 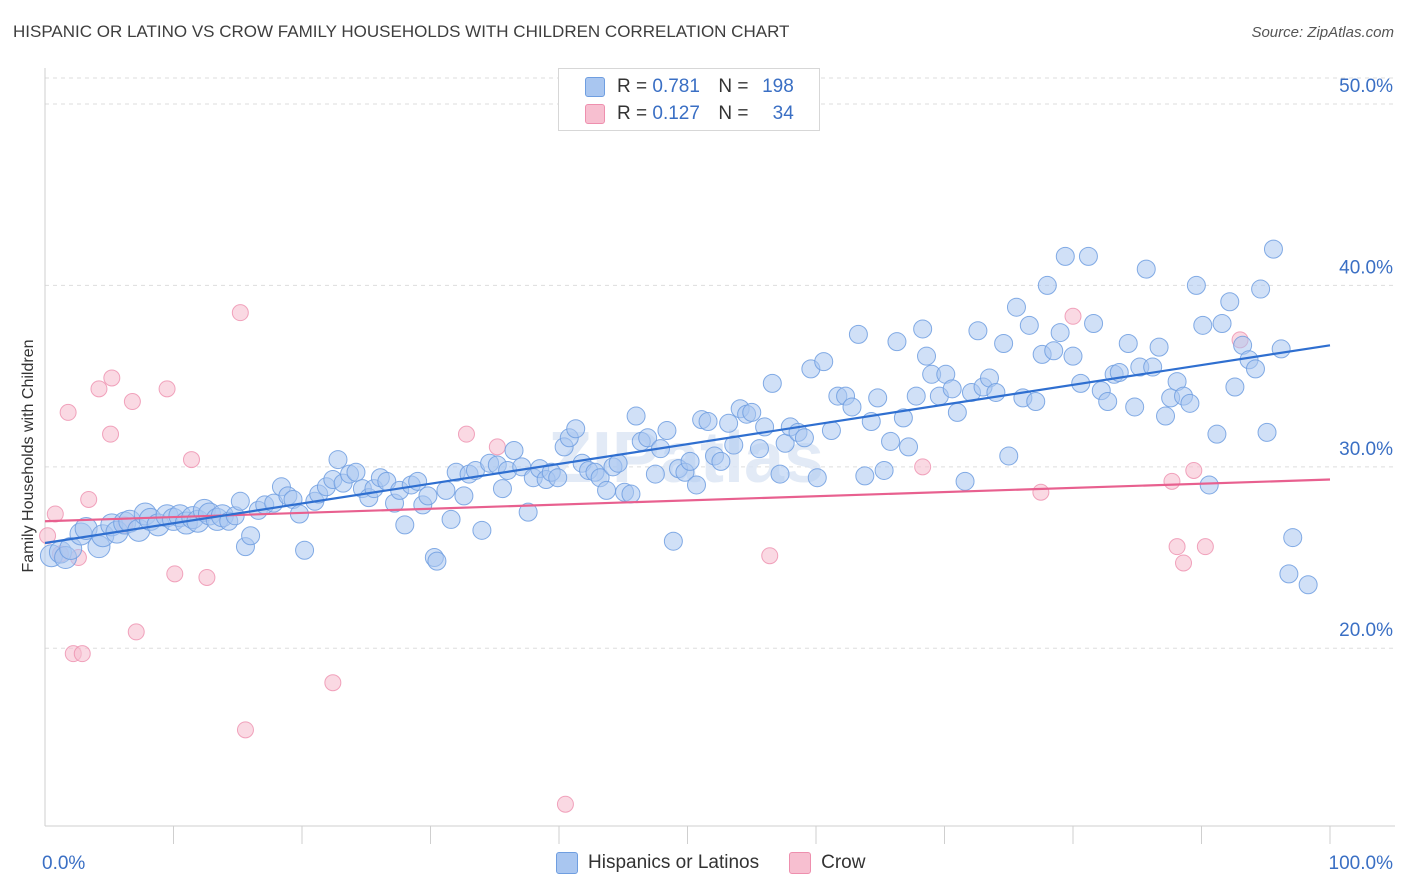 What do you see at coordinates (674, 862) in the screenshot?
I see `legend-label: Hispanics or Latinos` at bounding box center [674, 862].